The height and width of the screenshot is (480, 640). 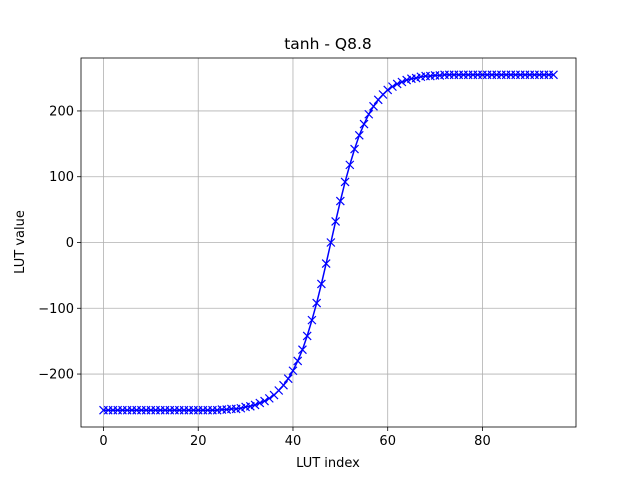 What do you see at coordinates (198, 441) in the screenshot?
I see `x-tick-label: 20` at bounding box center [198, 441].